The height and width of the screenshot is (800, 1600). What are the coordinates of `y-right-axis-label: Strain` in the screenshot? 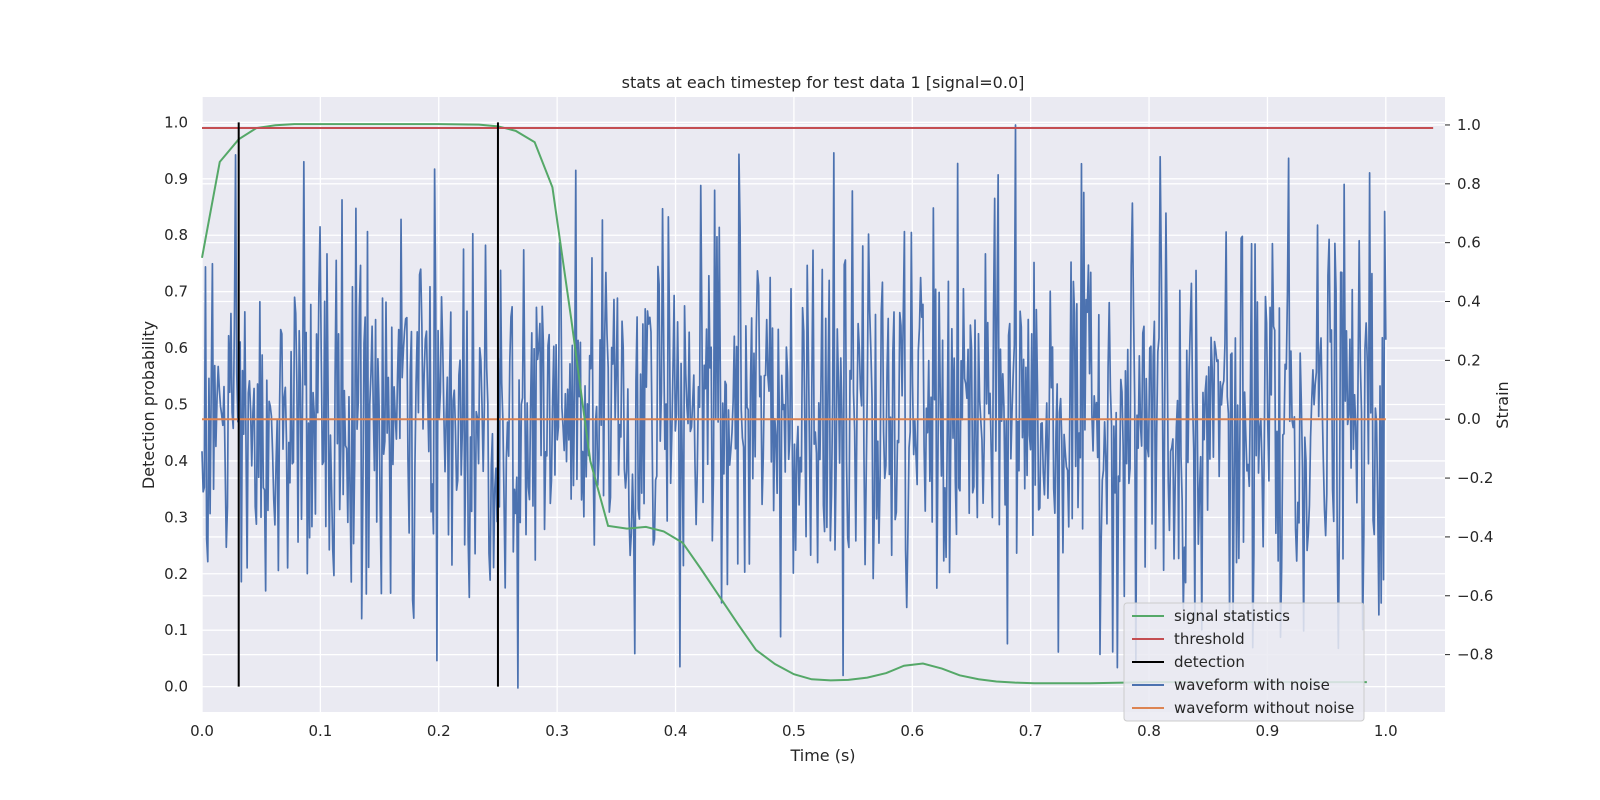 It's located at (1502, 404).